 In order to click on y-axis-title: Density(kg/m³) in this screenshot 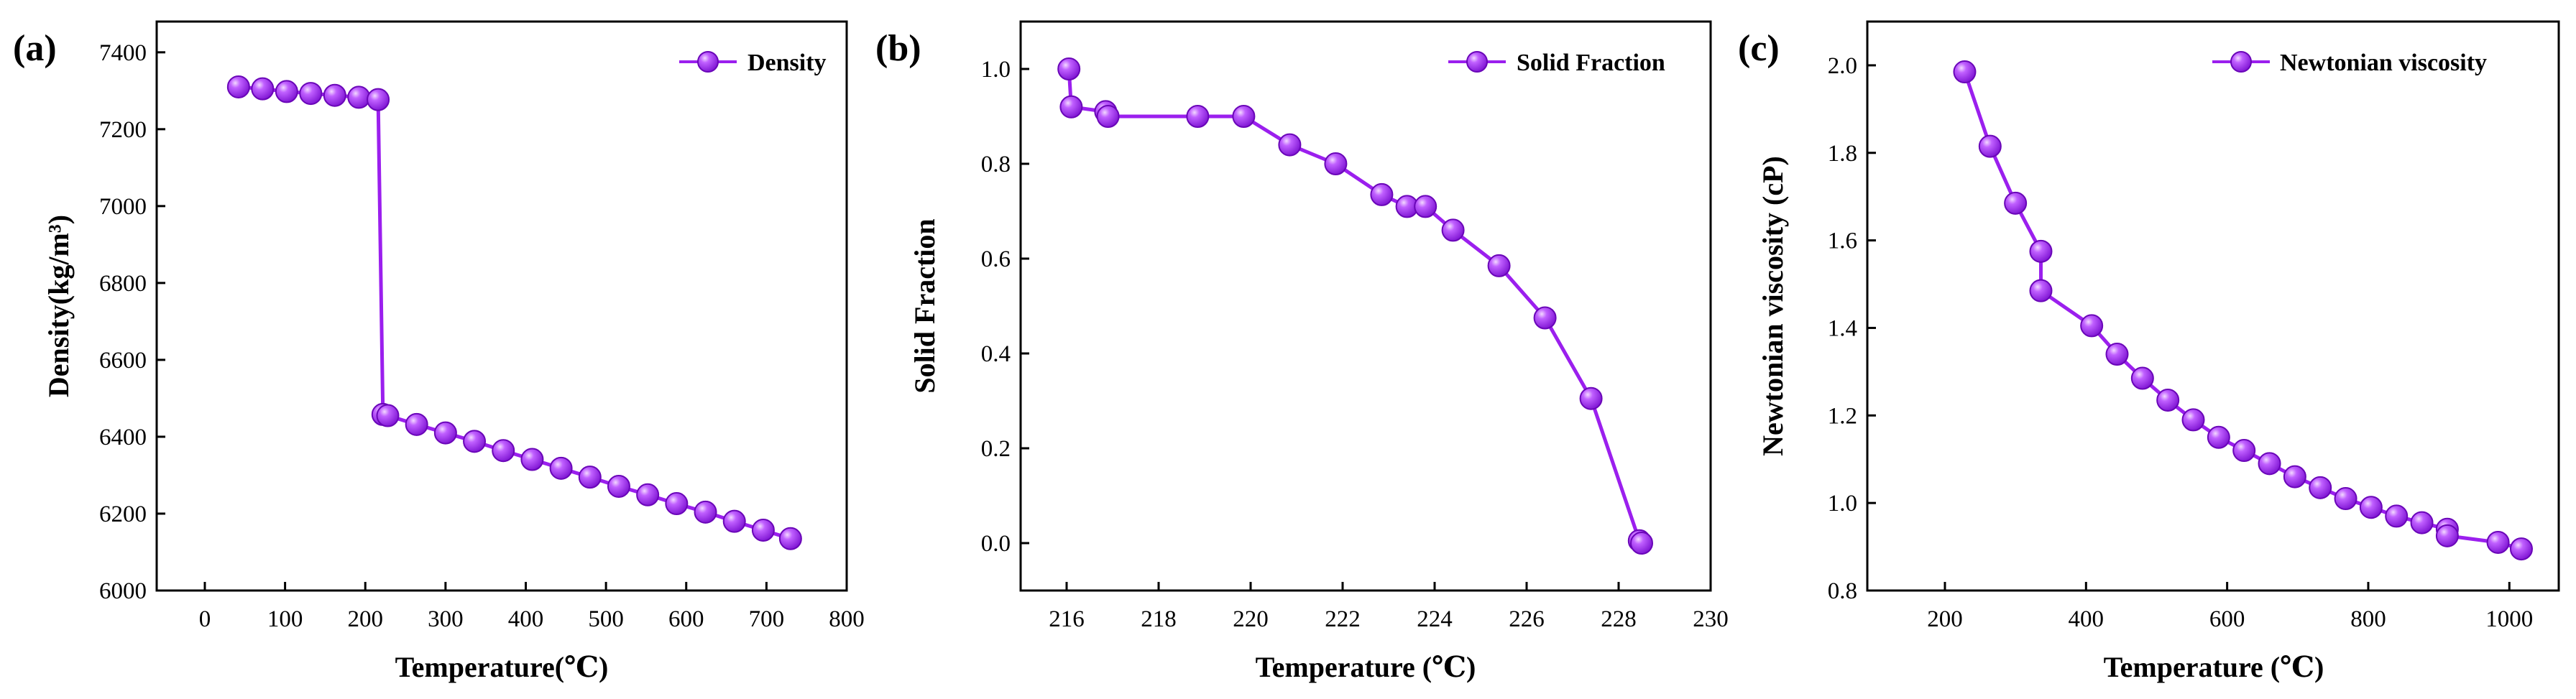, I will do `click(58, 306)`.